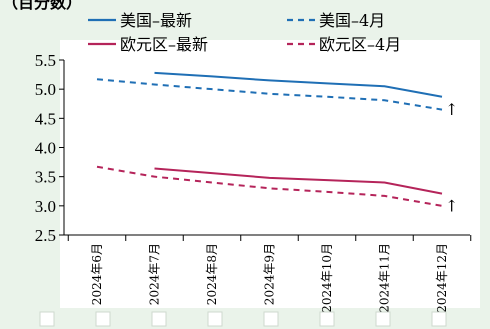 The height and width of the screenshot is (329, 490). What do you see at coordinates (97, 274) in the screenshot?
I see `x-tick-label: 2024年6月` at bounding box center [97, 274].